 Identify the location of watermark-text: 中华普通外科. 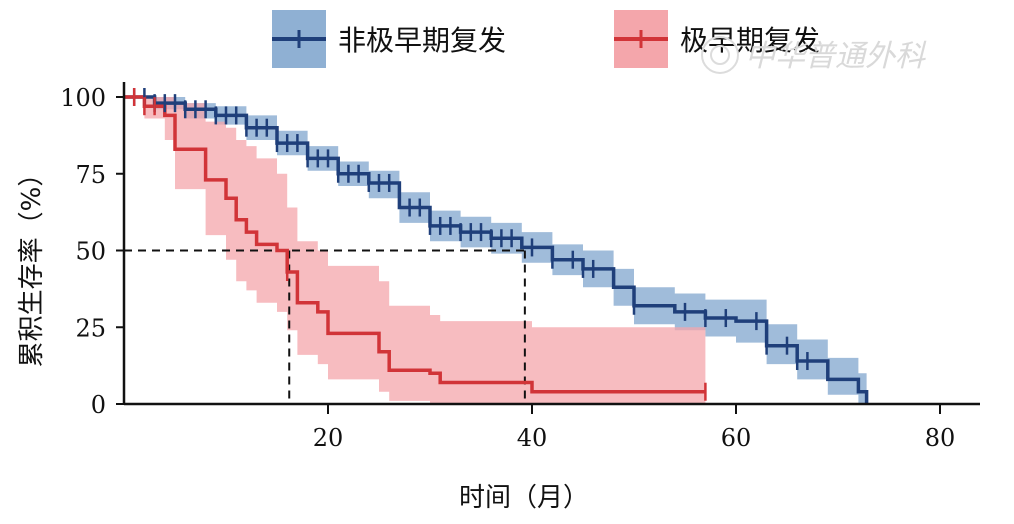
(836, 56).